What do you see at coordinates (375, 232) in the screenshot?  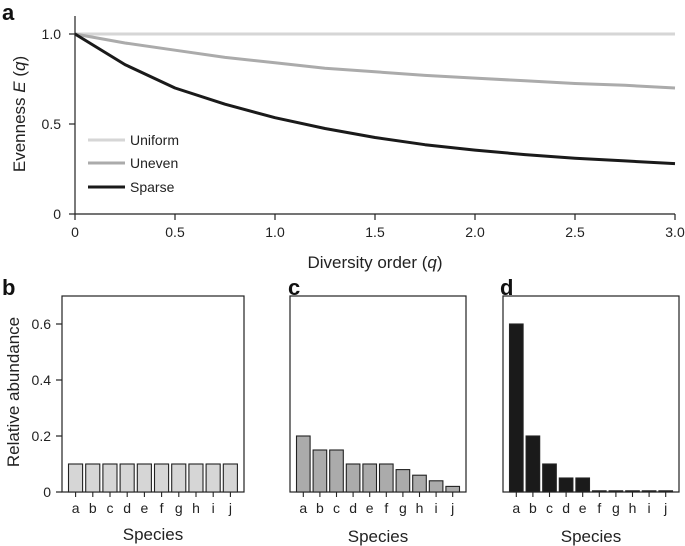 I see `x-tick-label: 1.5` at bounding box center [375, 232].